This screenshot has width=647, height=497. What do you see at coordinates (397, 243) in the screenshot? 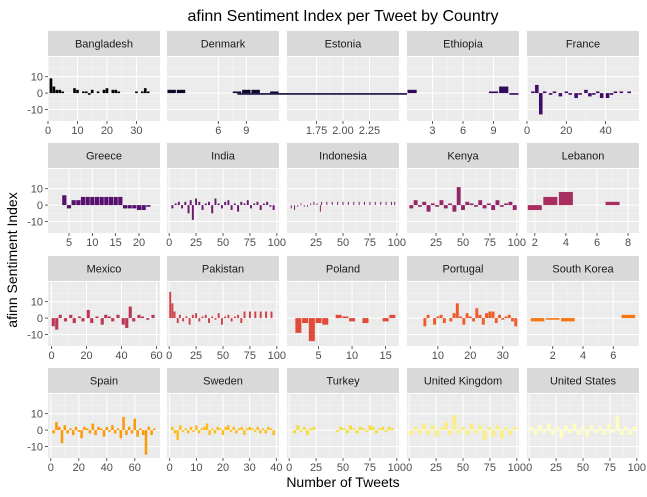
I see `x-tick-label: 100` at bounding box center [397, 243].